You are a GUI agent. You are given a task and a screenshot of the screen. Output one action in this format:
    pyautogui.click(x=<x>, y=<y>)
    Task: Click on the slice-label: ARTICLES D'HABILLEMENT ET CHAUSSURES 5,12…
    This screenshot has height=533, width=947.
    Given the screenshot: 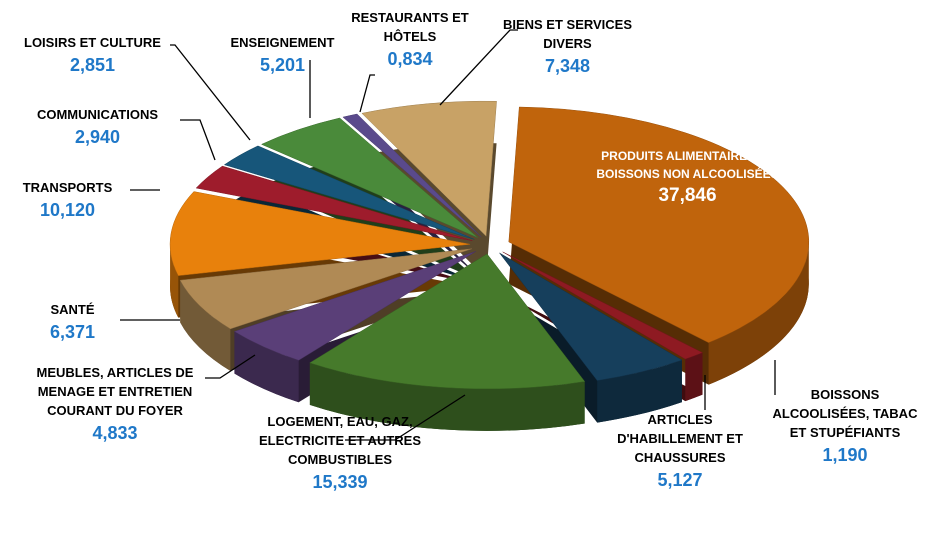 What is the action you would take?
    pyautogui.click(x=680, y=451)
    